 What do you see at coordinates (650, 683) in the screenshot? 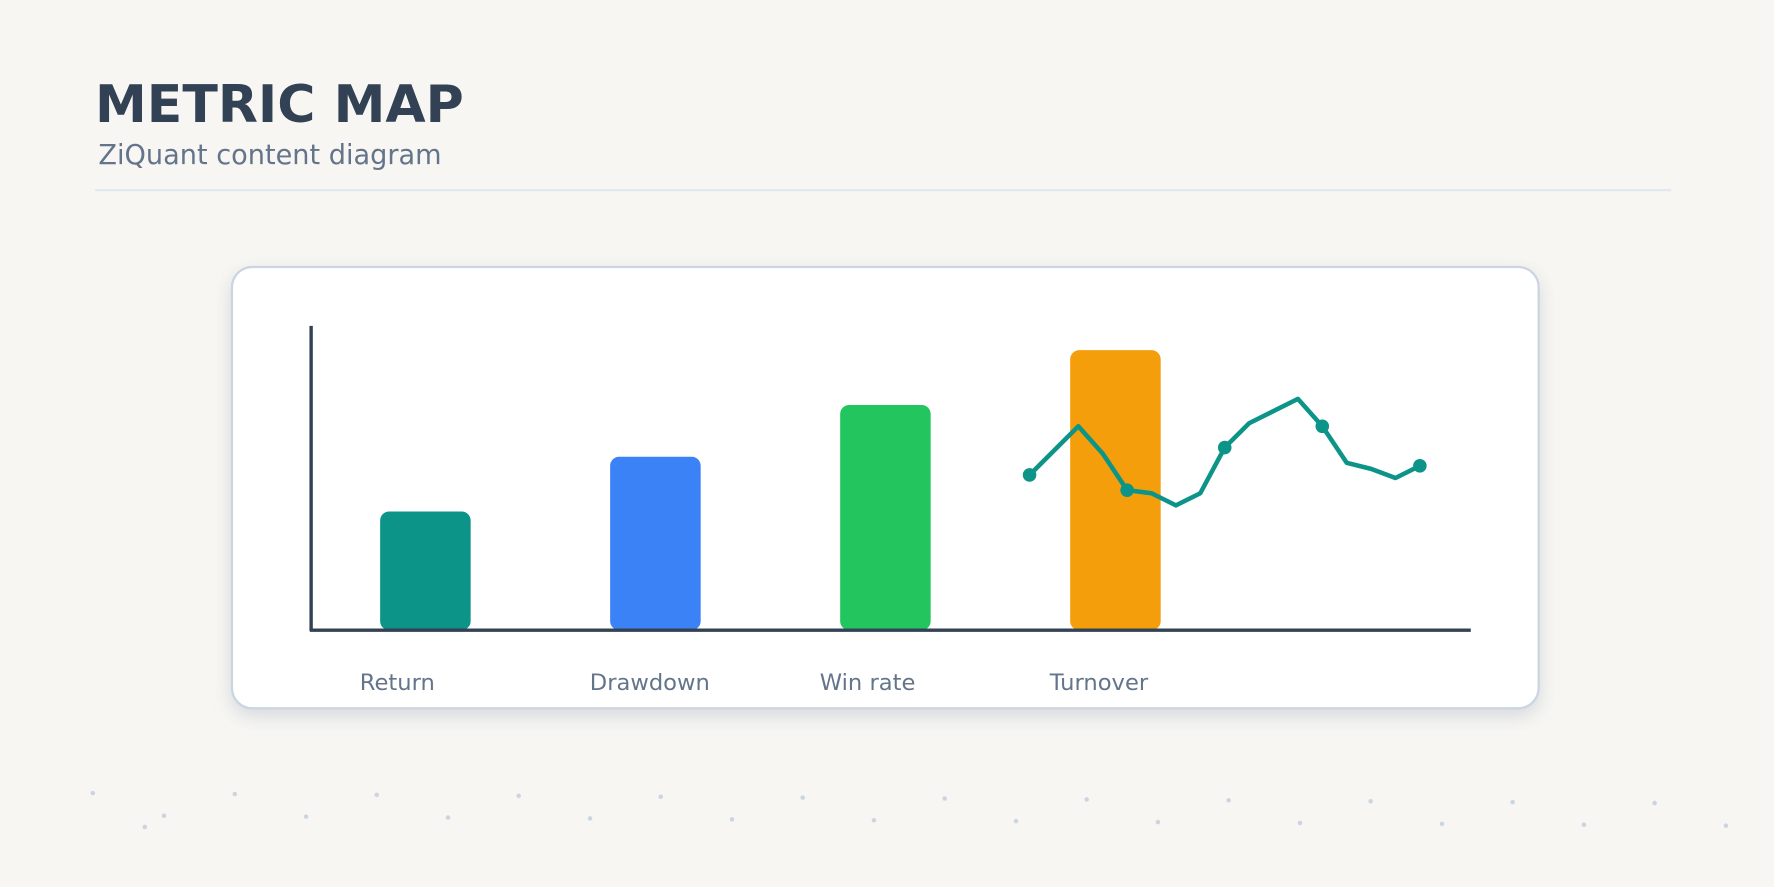
I see `x-tick-label: Drawdown` at bounding box center [650, 683].